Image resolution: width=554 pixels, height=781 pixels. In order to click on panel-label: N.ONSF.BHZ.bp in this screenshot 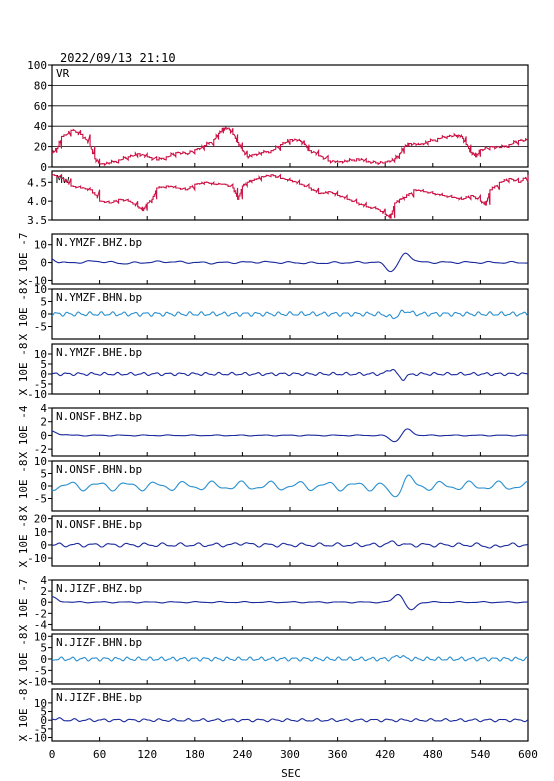, I will do `click(99, 416)`.